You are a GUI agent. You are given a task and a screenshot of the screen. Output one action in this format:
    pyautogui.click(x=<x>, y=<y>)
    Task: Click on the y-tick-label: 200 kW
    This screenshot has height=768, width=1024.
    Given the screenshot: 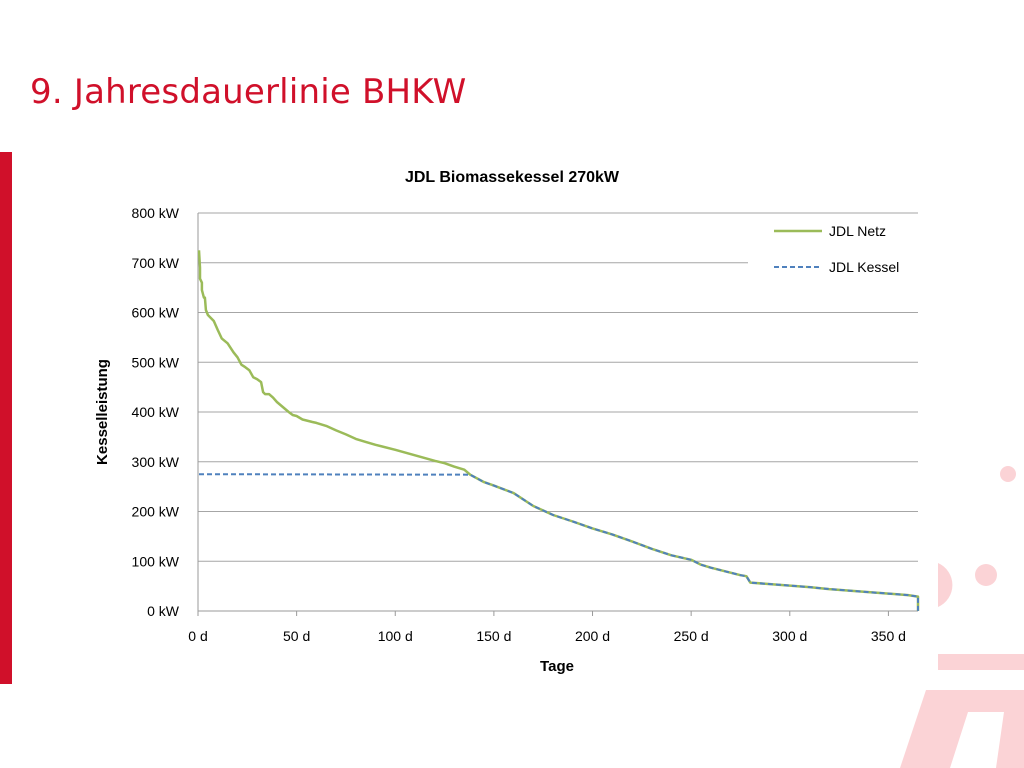 What is the action you would take?
    pyautogui.click(x=156, y=512)
    